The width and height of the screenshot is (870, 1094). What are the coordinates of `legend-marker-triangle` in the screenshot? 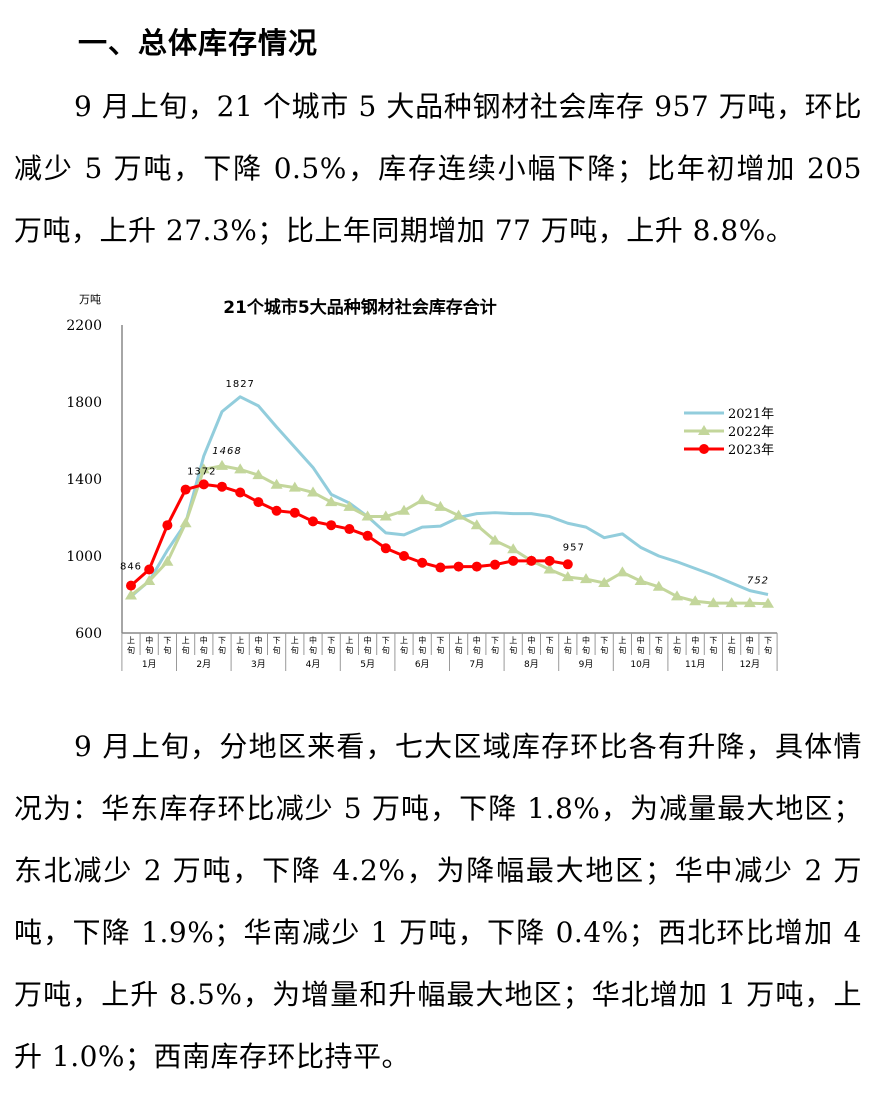 It's located at (704, 430).